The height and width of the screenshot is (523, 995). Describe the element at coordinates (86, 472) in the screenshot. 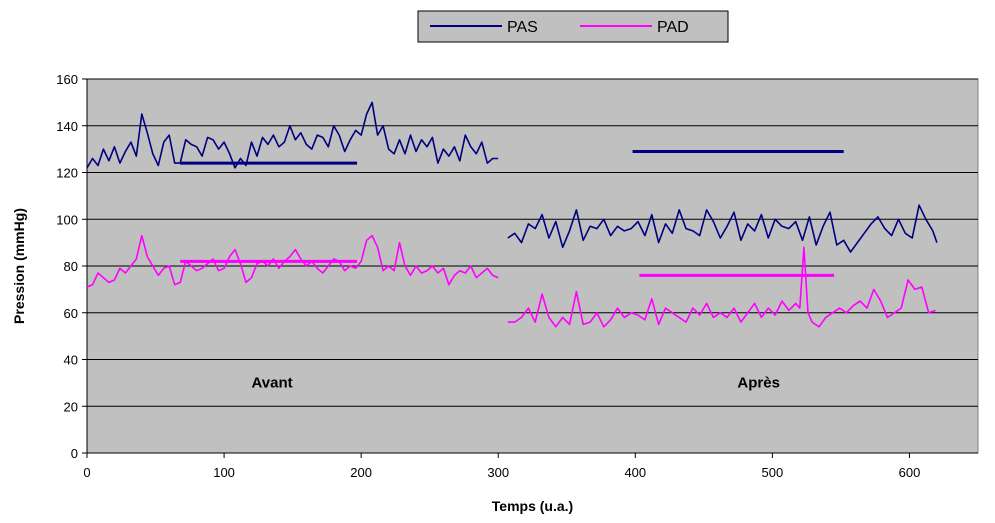

I see `x-tick-label: 0` at that location.